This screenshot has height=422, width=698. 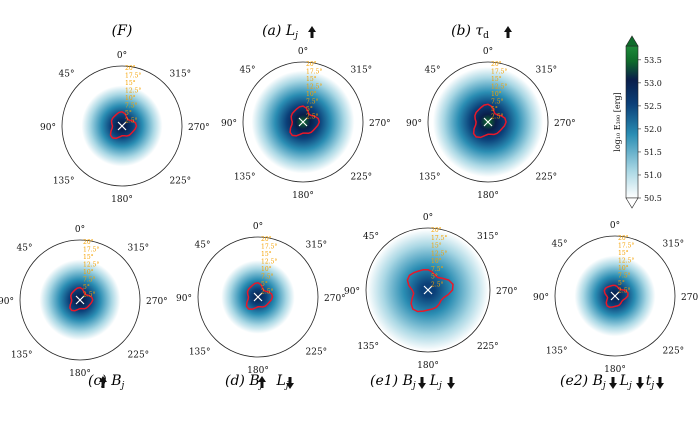 I want to click on colorbar-tick-label: 50.5, so click(x=653, y=198).